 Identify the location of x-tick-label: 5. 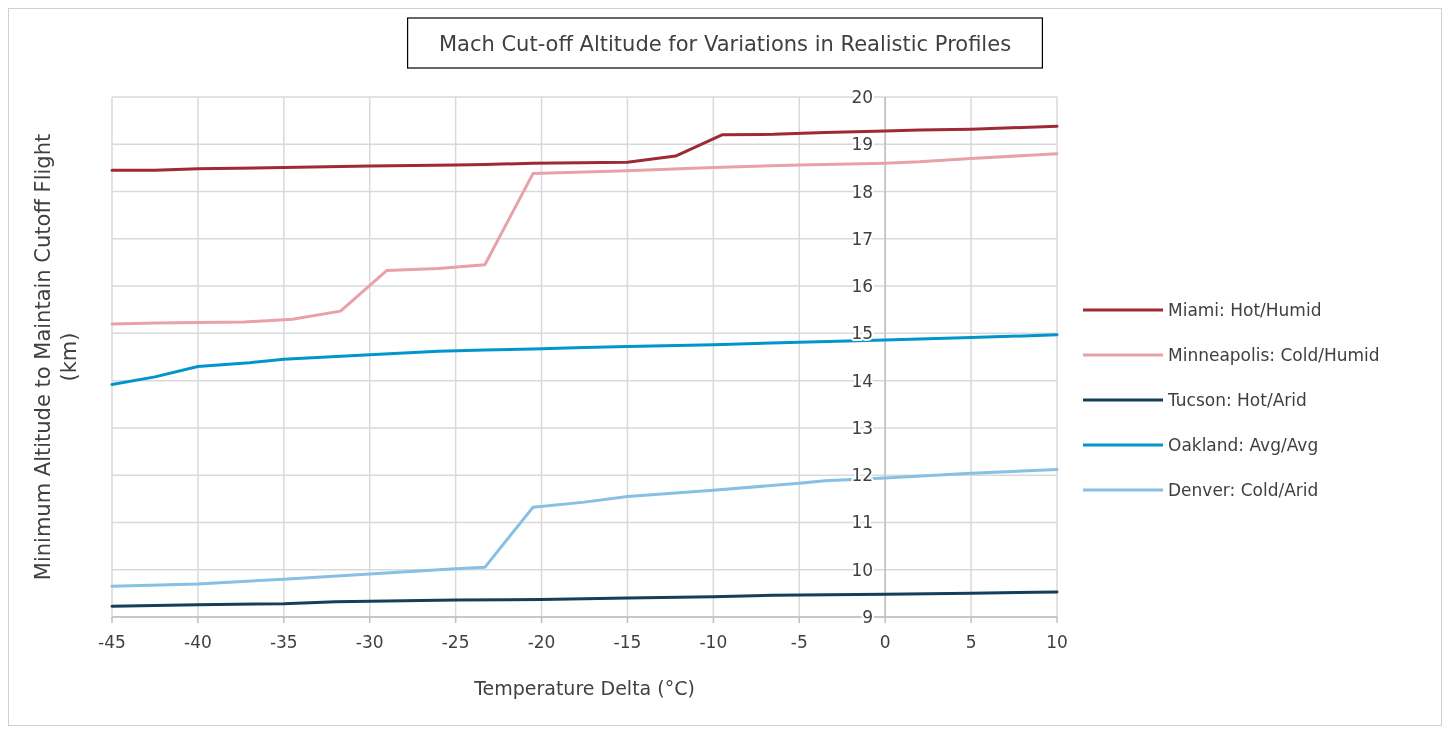
(971, 642).